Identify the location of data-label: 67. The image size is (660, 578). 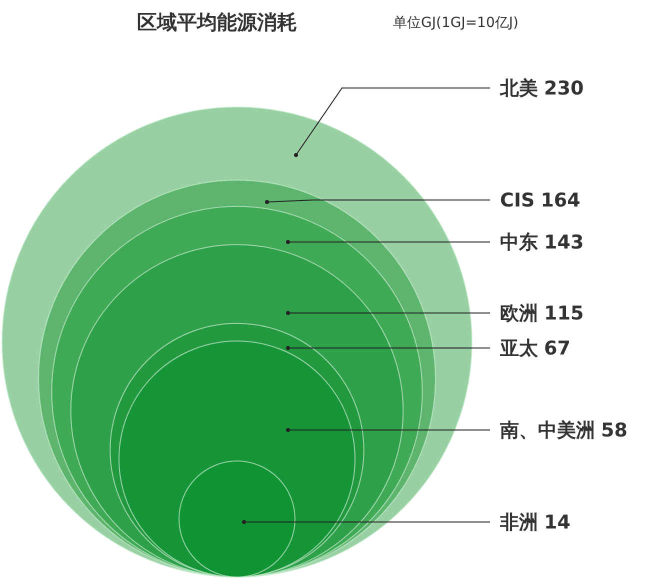
(557, 349).